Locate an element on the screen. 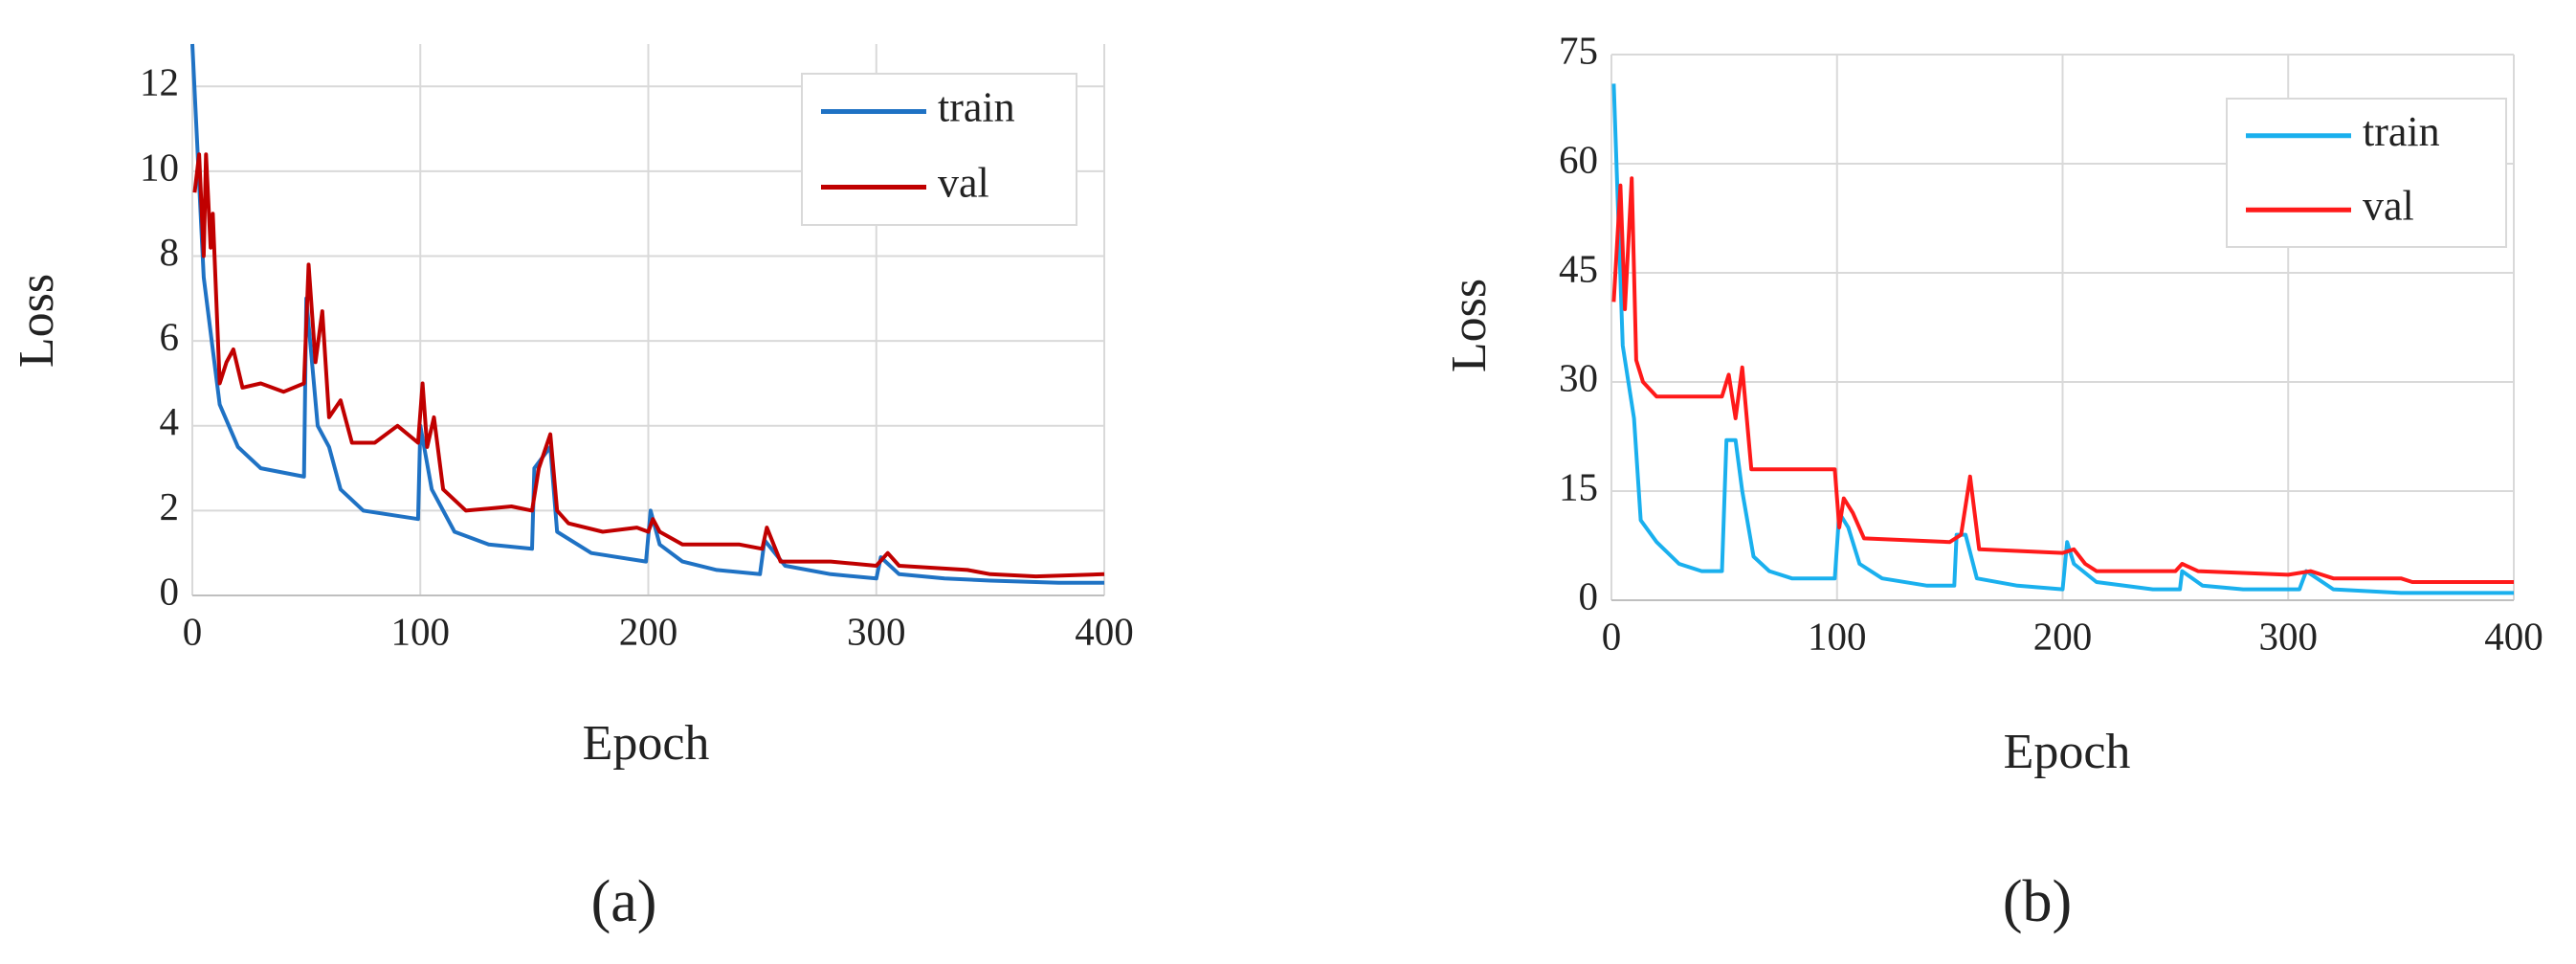 The height and width of the screenshot is (964, 2576). y-tick-label: 8 is located at coordinates (170, 252).